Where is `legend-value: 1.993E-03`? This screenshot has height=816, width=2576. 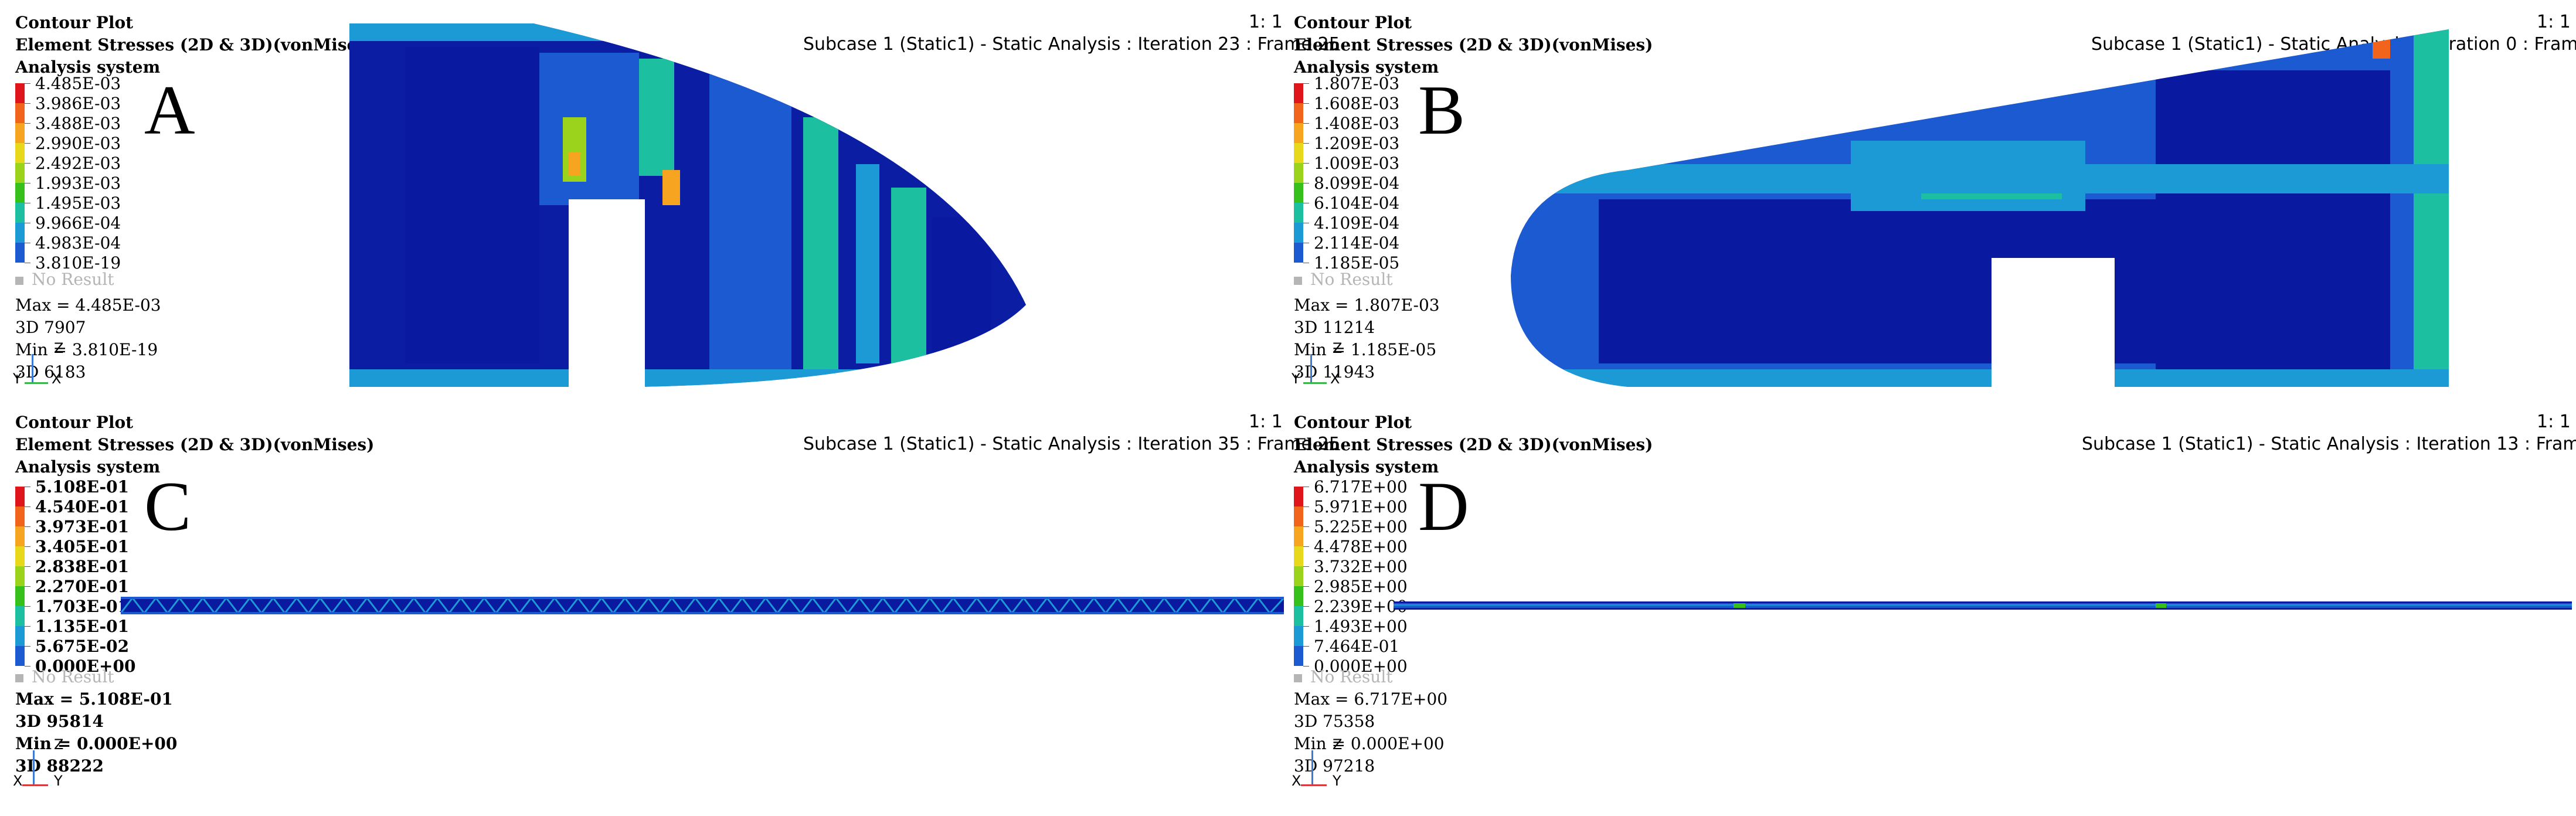 legend-value: 1.993E-03 is located at coordinates (78, 183).